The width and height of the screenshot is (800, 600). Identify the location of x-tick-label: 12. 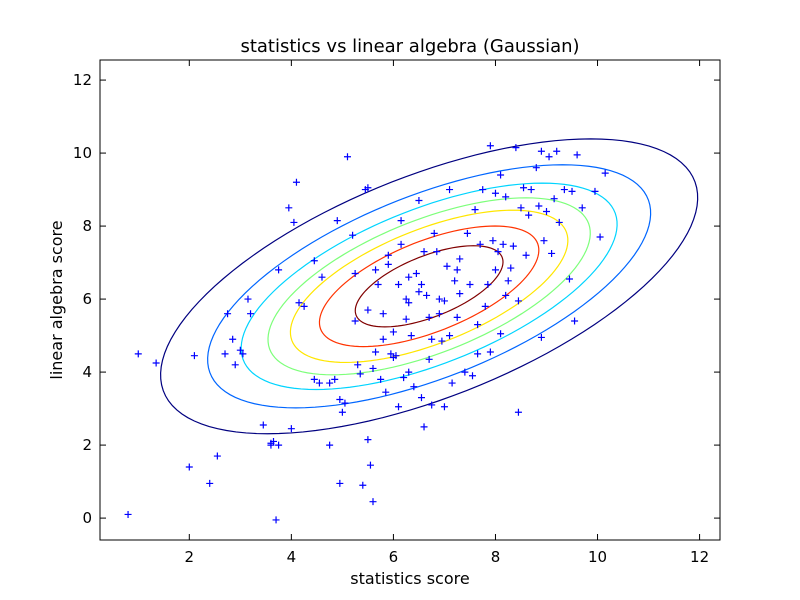
(699, 557).